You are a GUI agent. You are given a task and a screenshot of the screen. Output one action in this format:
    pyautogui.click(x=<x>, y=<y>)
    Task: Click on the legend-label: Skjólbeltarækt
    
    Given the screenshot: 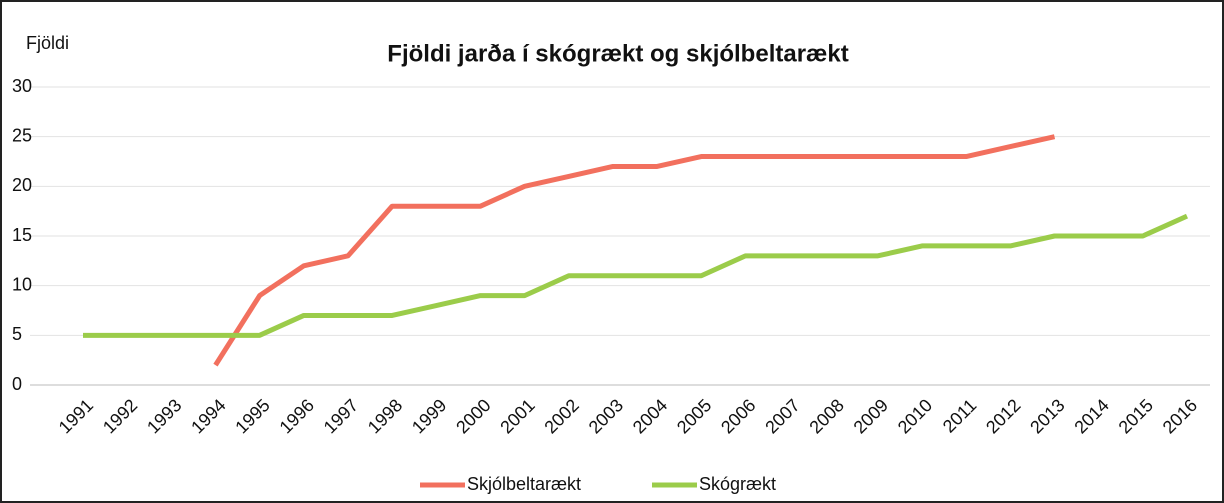 What is the action you would take?
    pyautogui.click(x=524, y=484)
    